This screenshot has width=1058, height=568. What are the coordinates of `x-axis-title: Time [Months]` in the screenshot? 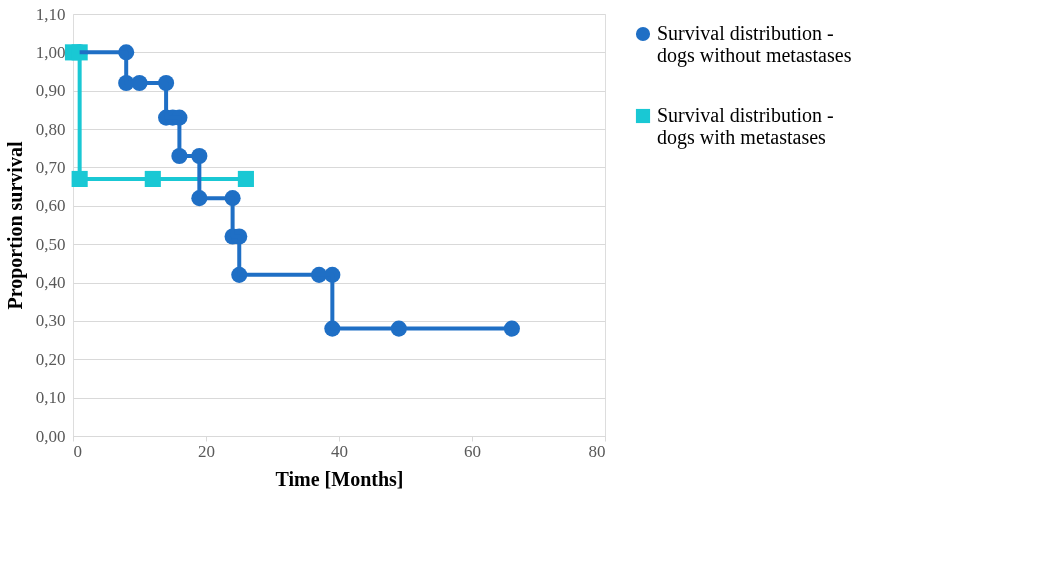 It's located at (339, 478).